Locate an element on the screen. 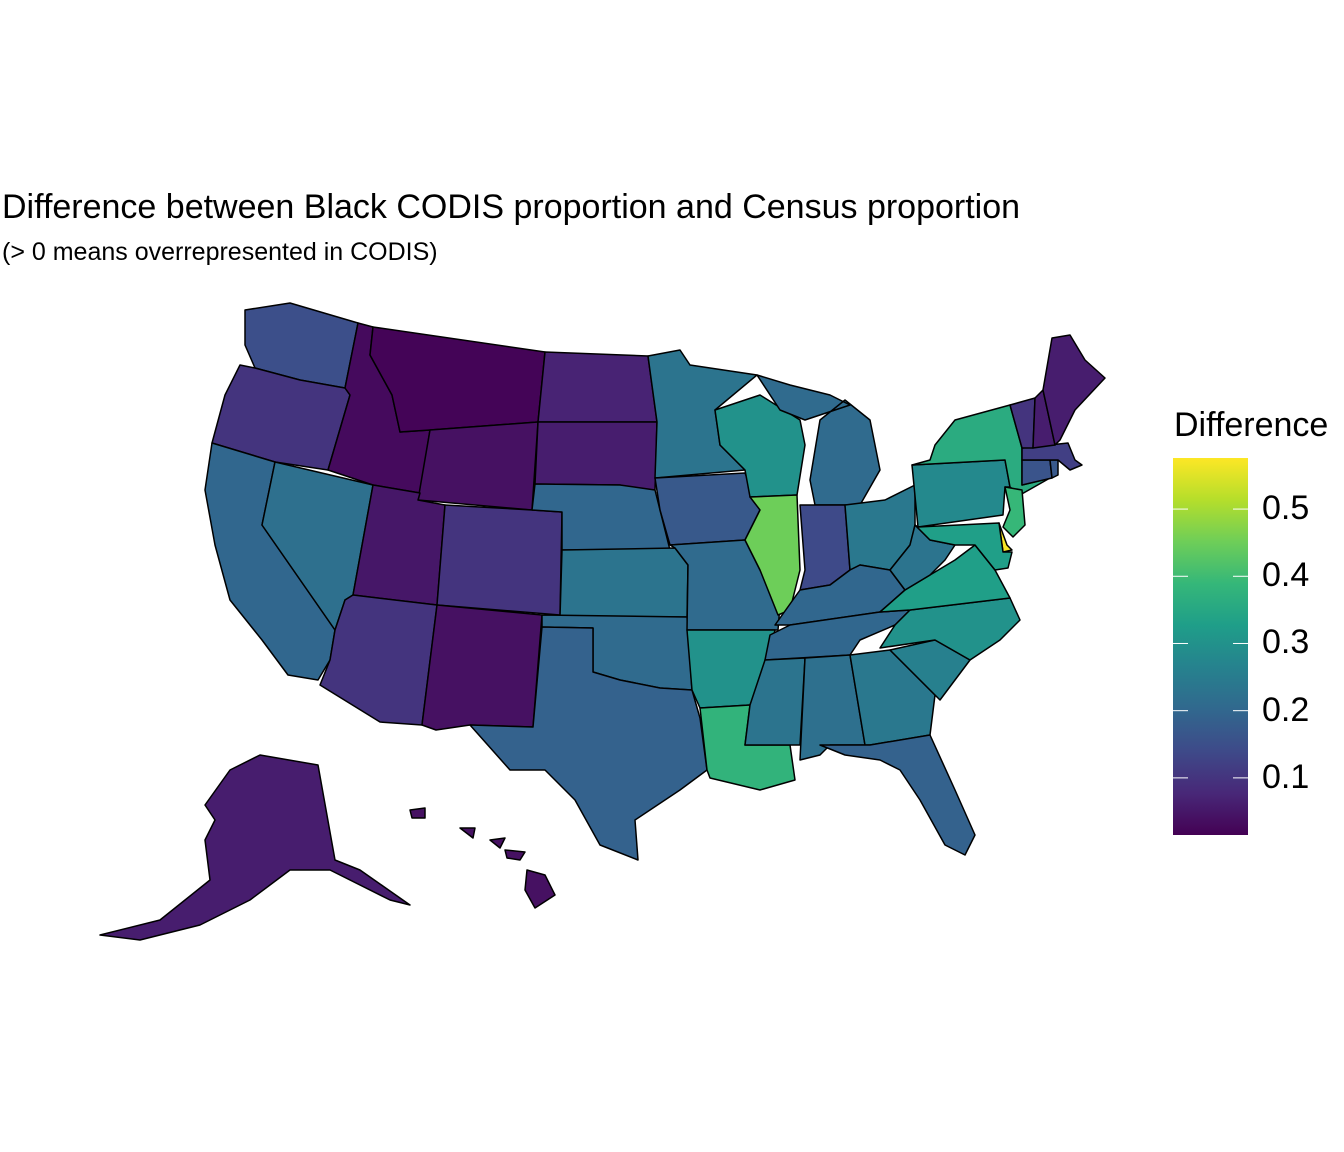  legend-ticks is located at coordinates (1210, 643).